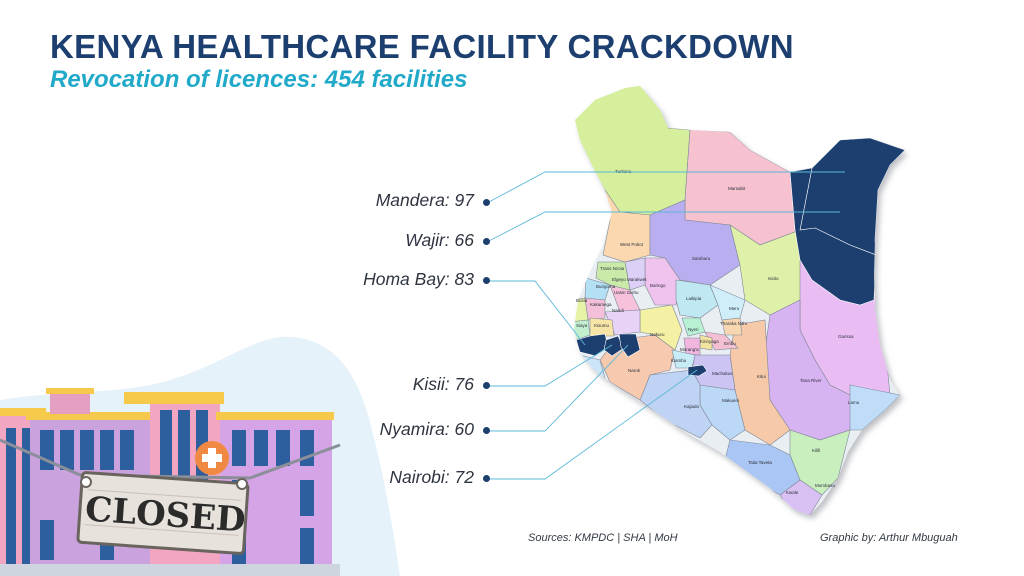  What do you see at coordinates (816, 450) in the screenshot?
I see `map-label: Kilifi` at bounding box center [816, 450].